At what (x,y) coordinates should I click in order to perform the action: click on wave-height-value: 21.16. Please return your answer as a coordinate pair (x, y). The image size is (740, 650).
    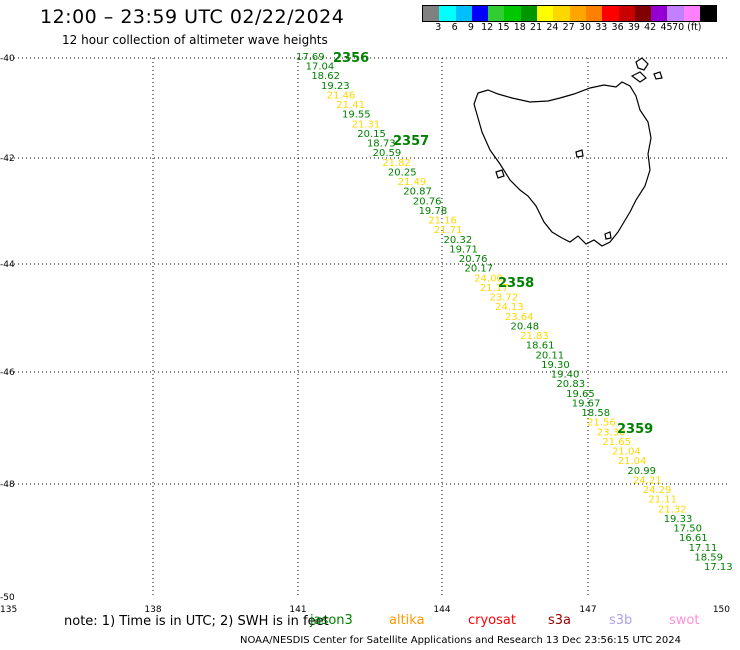
    Looking at the image, I should click on (442, 221).